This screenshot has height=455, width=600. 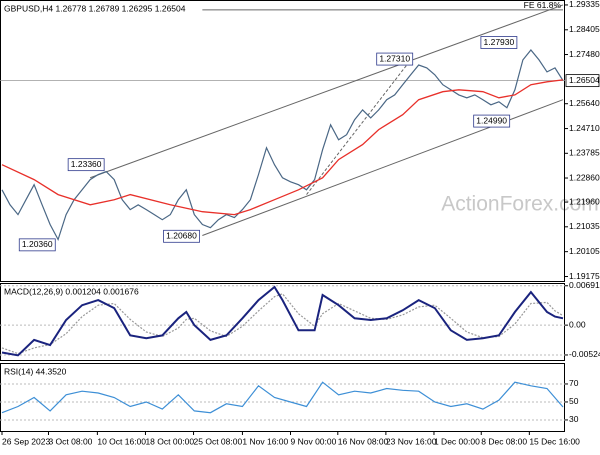 I want to click on annotation-label: 1.24990, so click(x=491, y=120).